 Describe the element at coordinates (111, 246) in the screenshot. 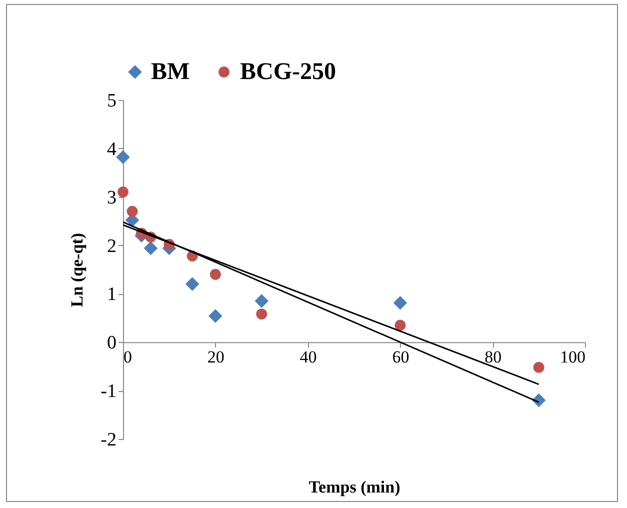

I see `y-tick-label: 2` at that location.